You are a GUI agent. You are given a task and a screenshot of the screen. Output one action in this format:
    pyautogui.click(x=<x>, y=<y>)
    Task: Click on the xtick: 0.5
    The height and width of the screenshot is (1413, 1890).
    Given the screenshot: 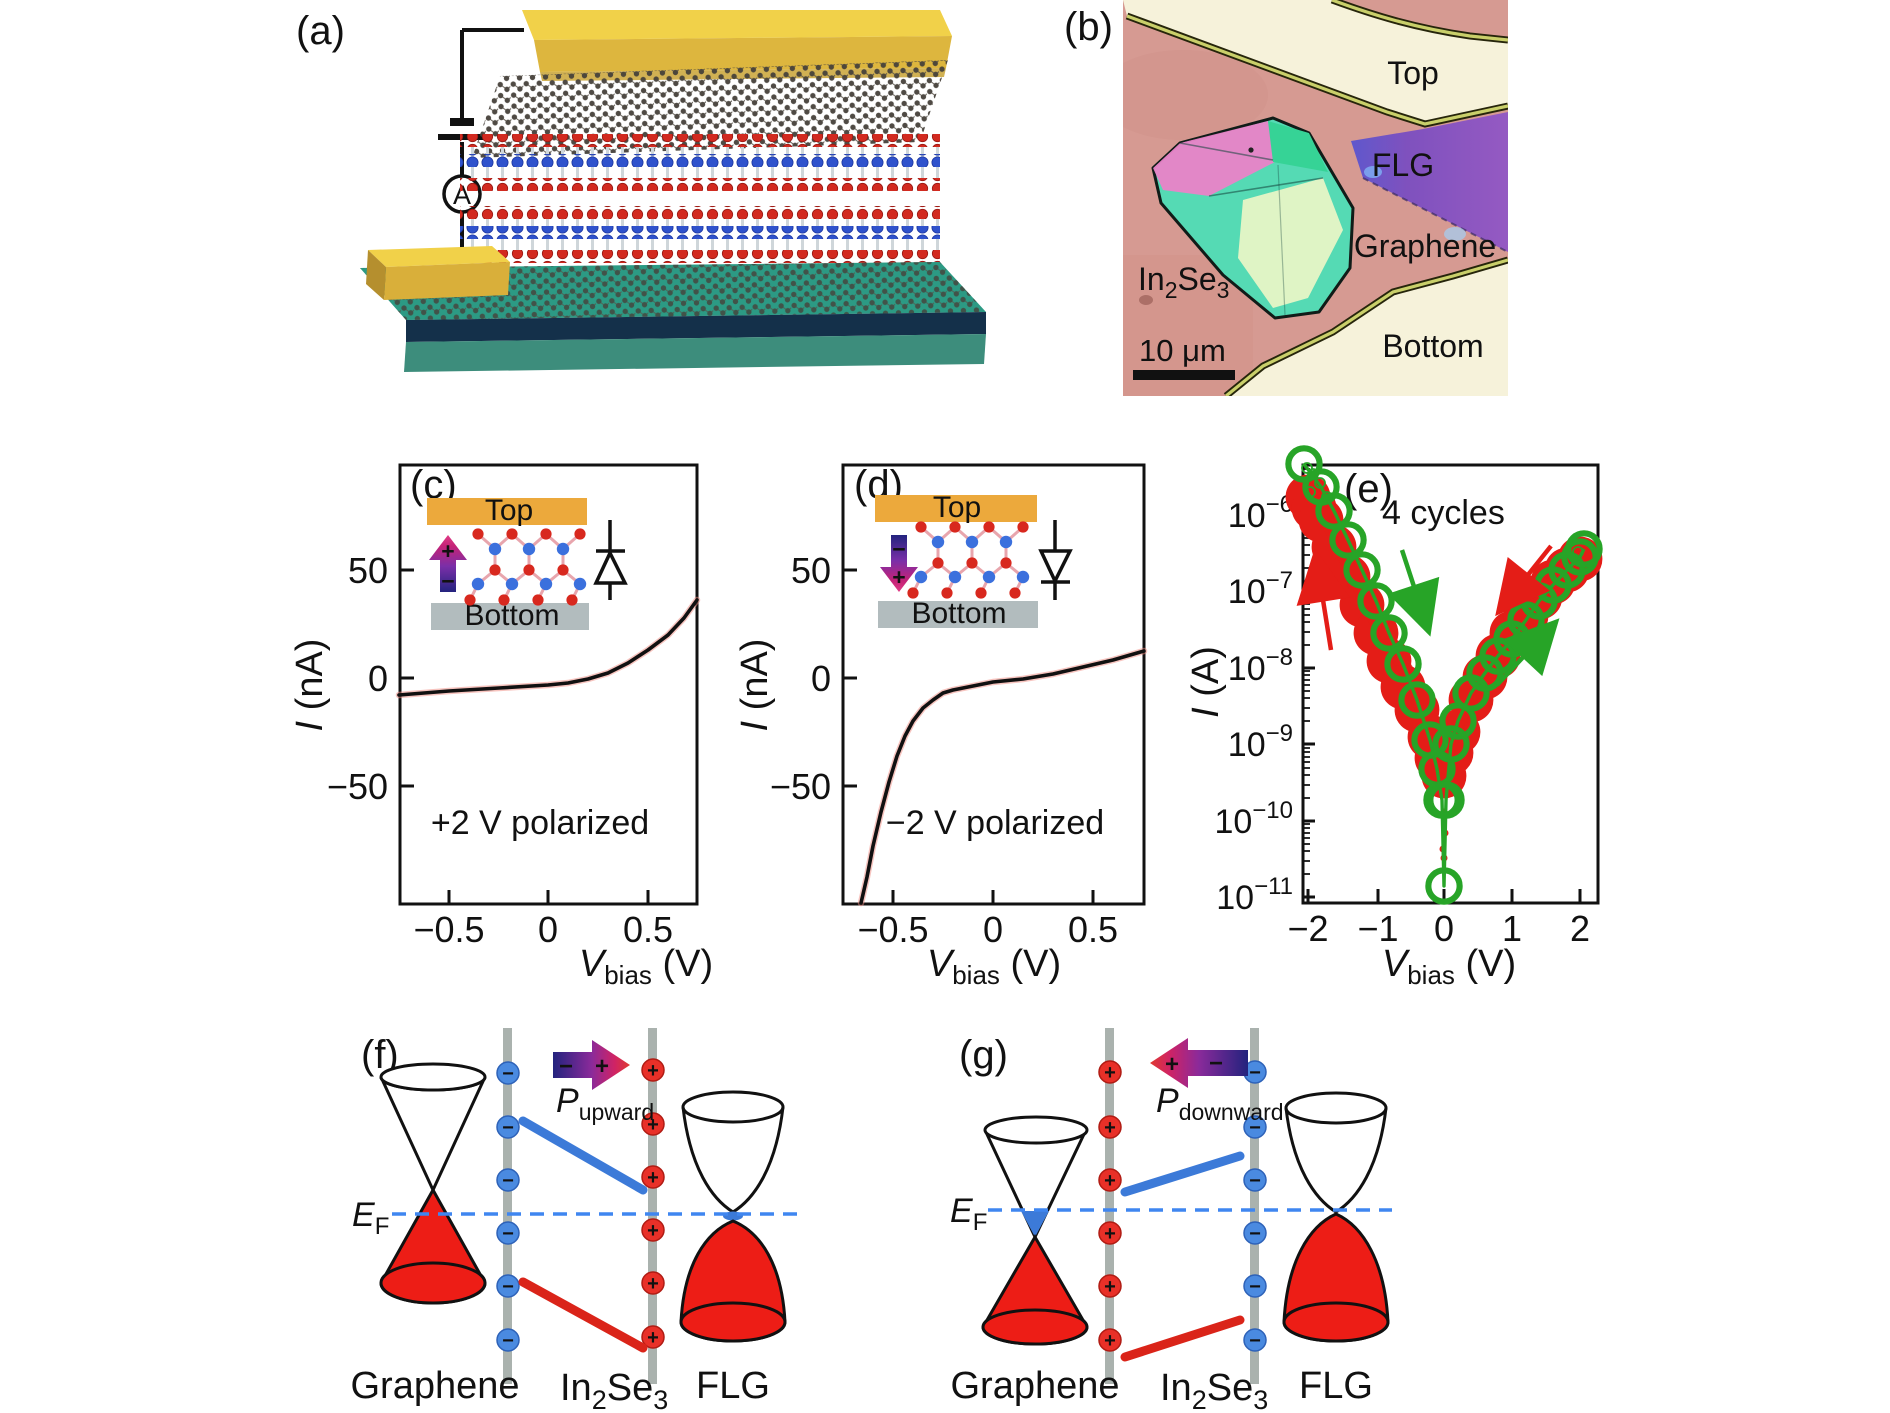 What is the action you would take?
    pyautogui.click(x=648, y=929)
    